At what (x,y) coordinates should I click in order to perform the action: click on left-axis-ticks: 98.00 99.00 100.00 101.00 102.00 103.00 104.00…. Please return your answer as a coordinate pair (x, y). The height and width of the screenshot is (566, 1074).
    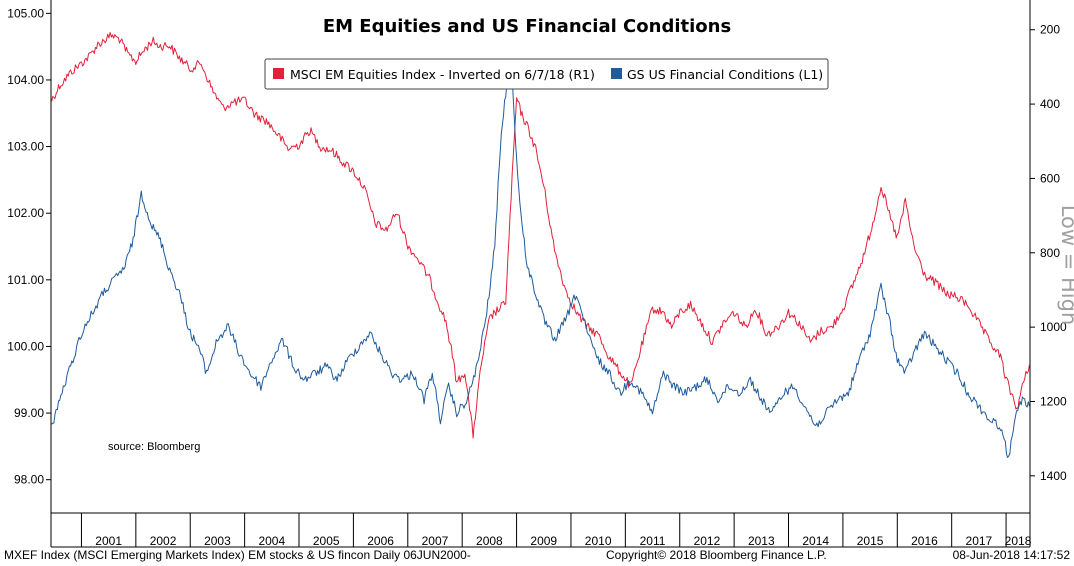
    Looking at the image, I should click on (29, 246).